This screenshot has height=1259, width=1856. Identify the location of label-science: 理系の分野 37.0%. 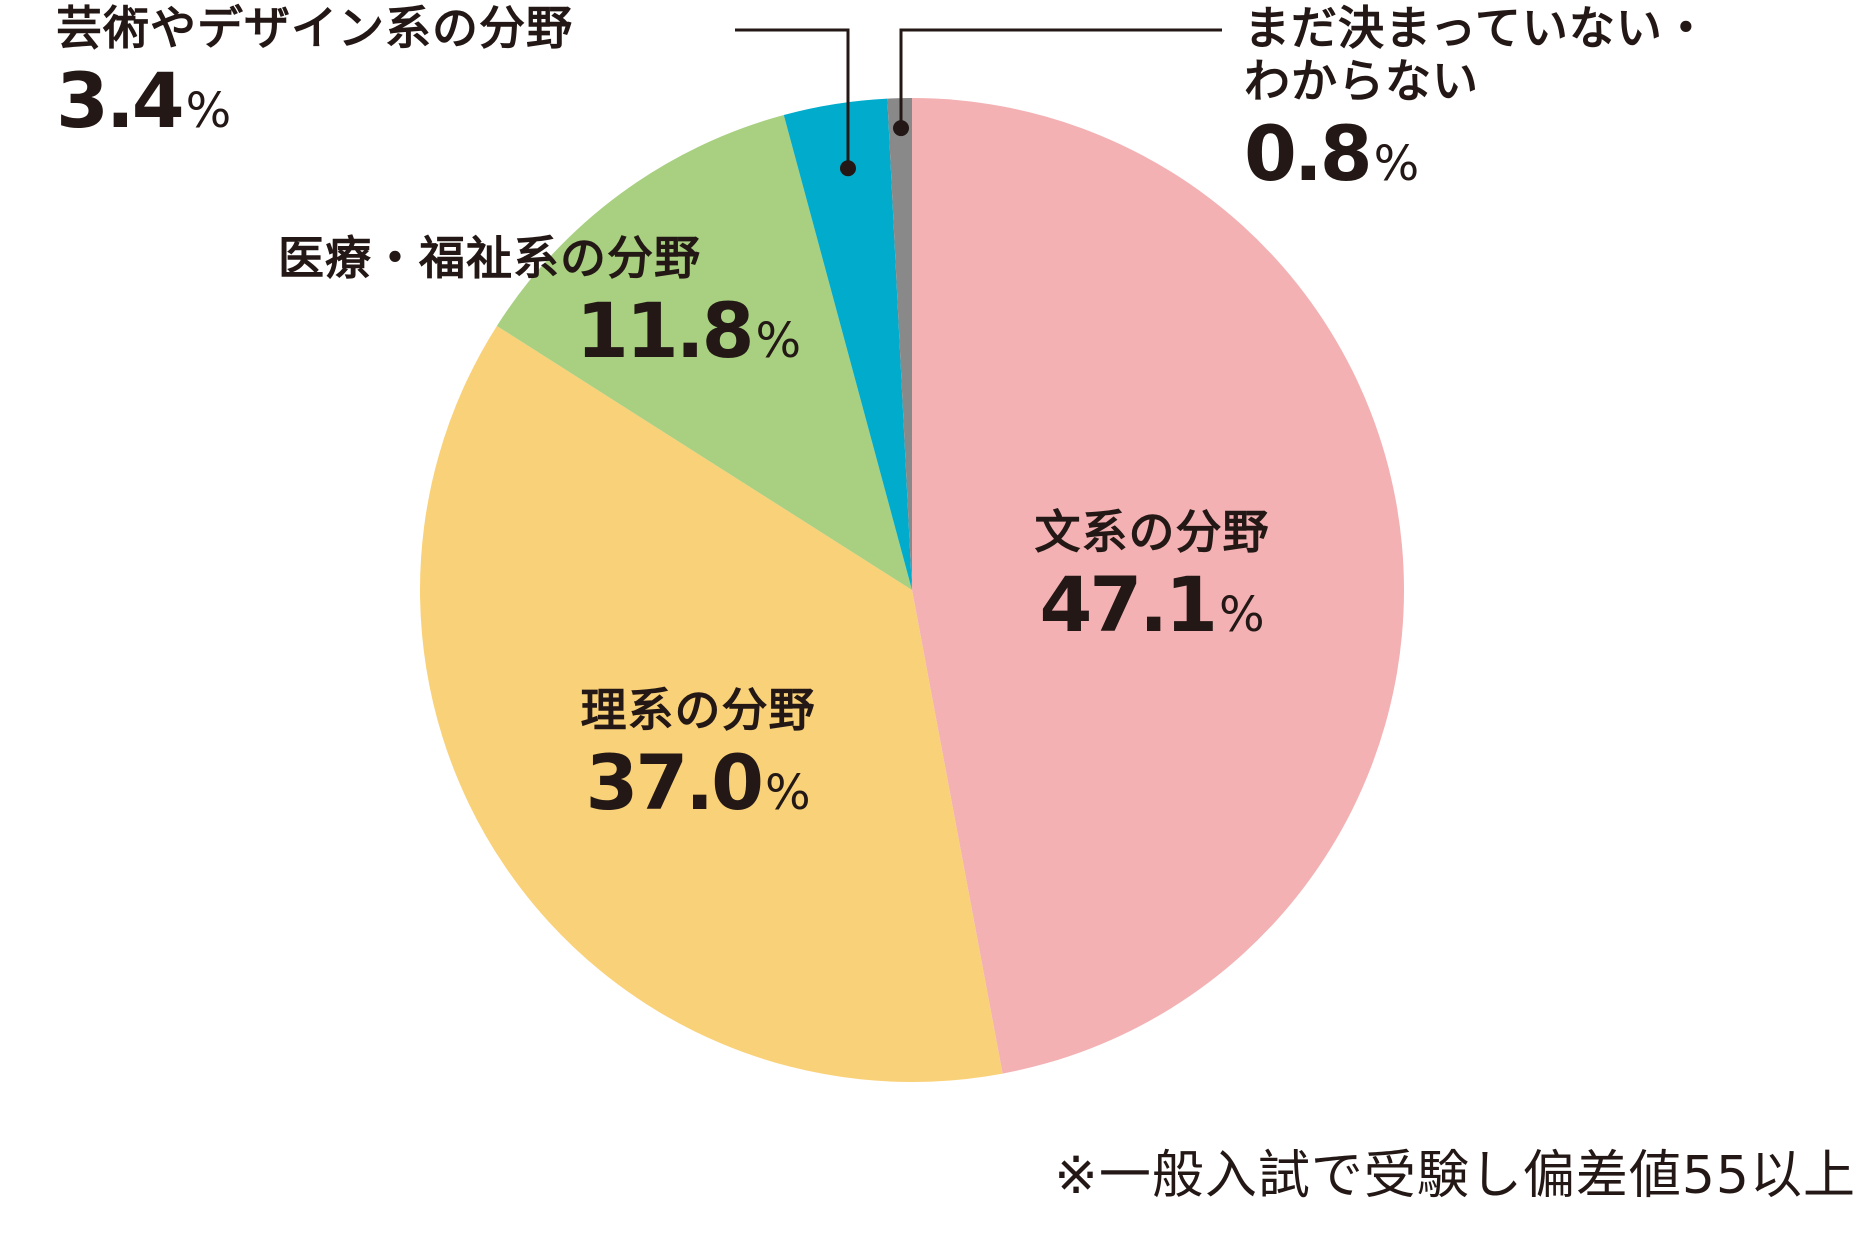
(698, 755).